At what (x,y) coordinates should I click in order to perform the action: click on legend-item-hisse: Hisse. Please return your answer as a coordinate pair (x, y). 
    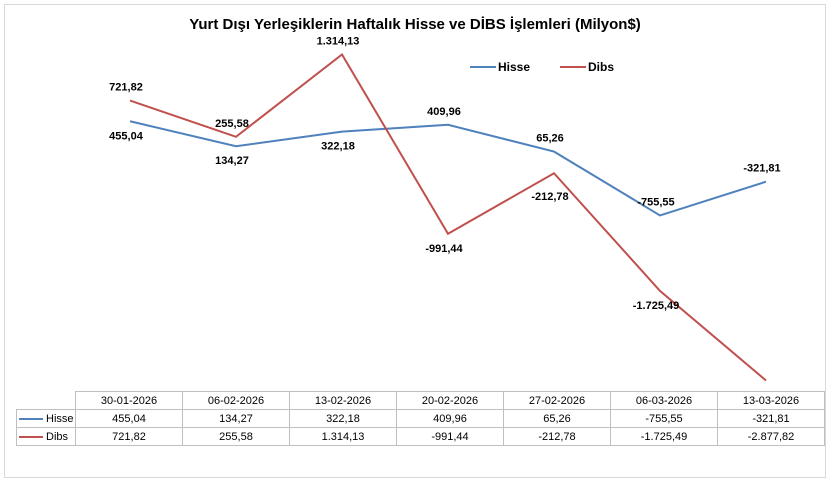
    Looking at the image, I should click on (500, 67).